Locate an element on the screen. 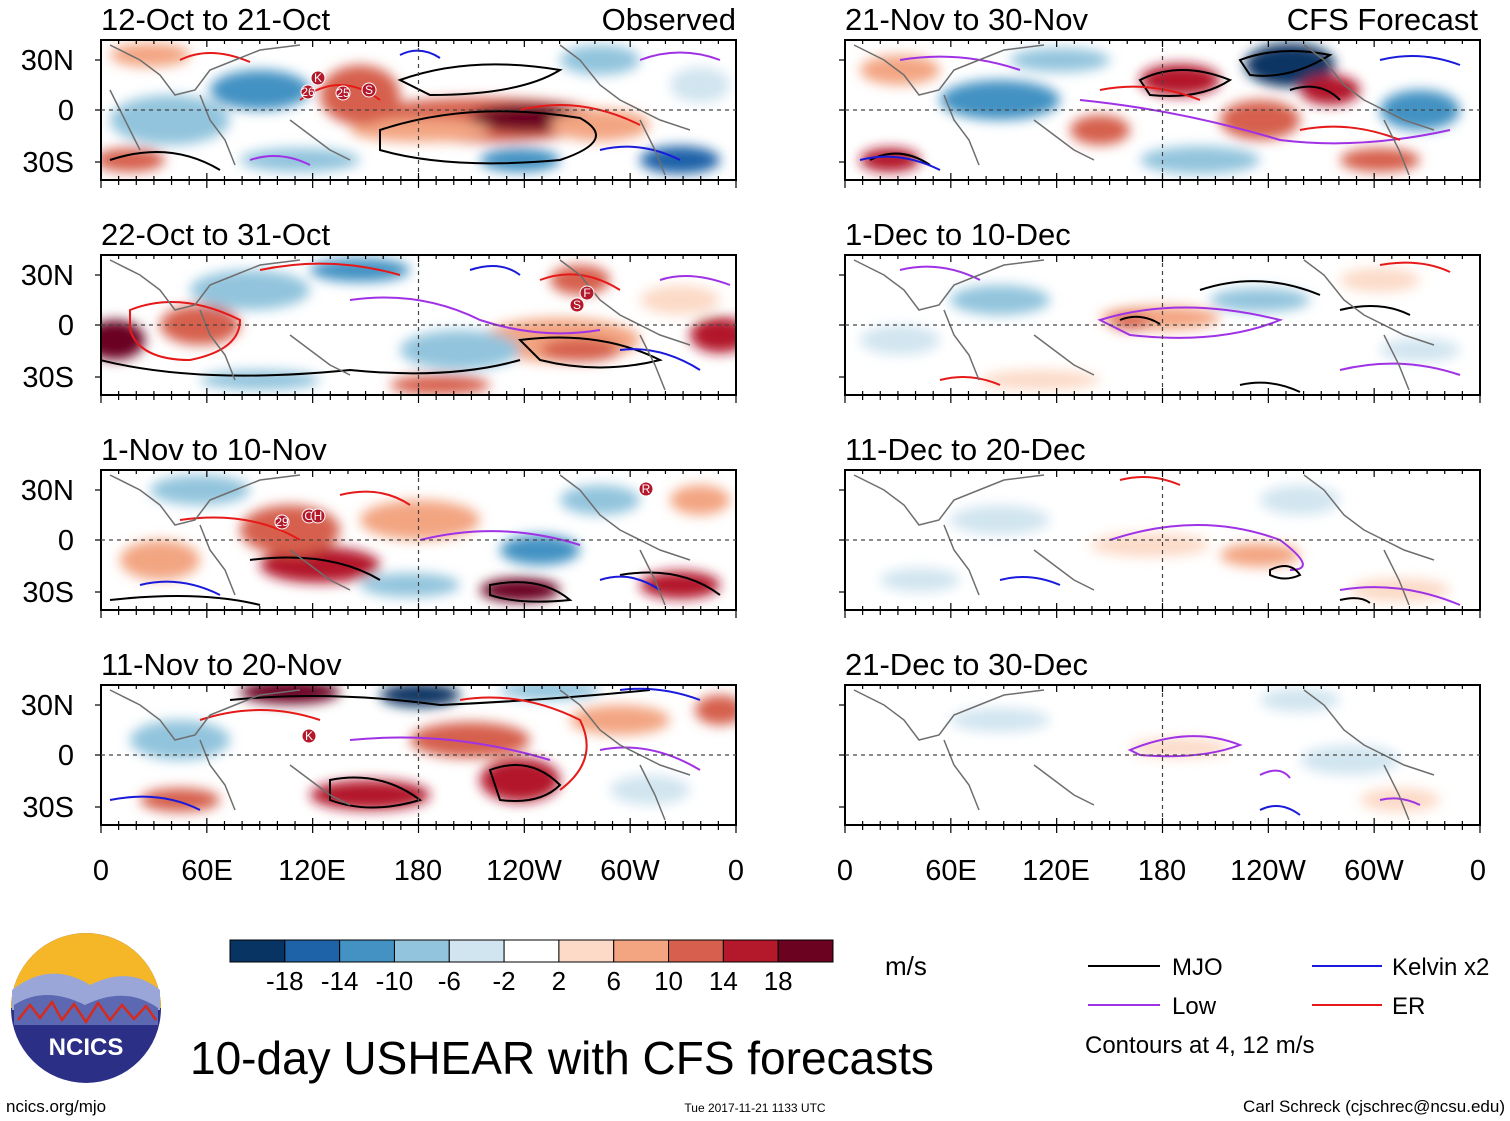  storm-marker-label: O is located at coordinates (308, 516).